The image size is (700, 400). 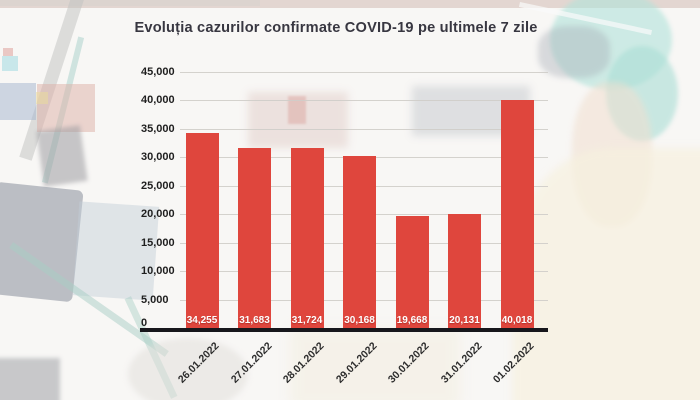 I want to click on goggles-shape, so click(x=574, y=52).